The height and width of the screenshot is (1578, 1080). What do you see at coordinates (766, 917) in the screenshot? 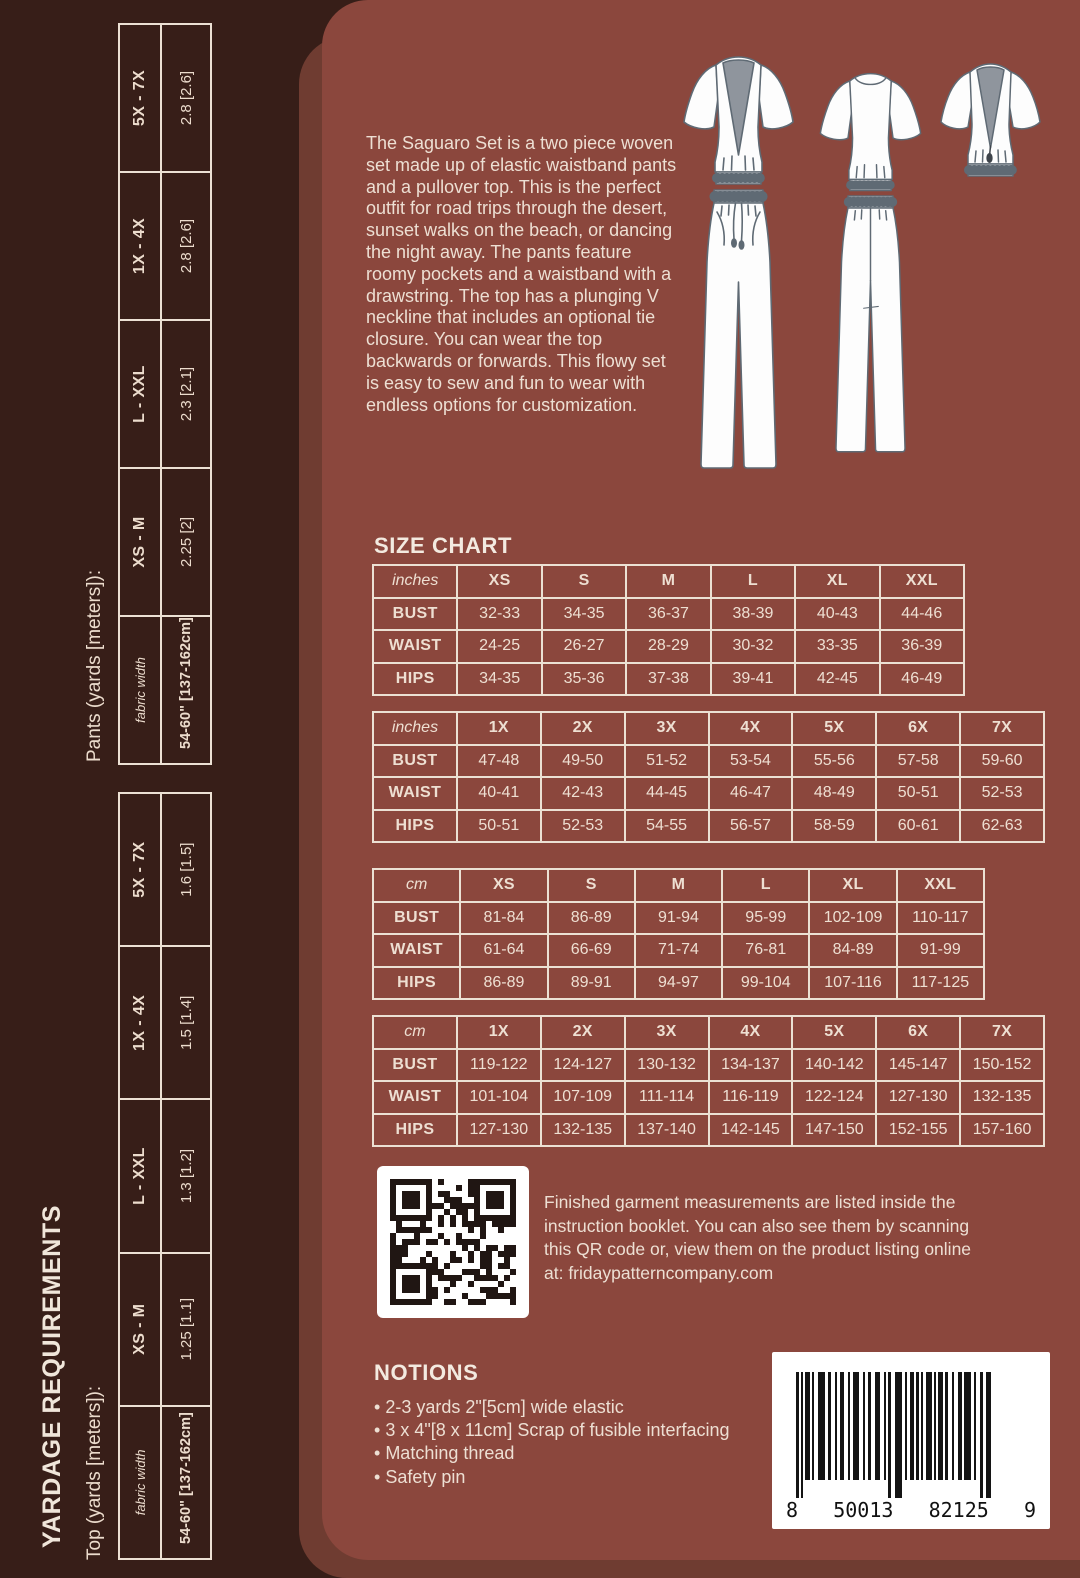
I see `measurement-value-cell: 95-99` at bounding box center [766, 917].